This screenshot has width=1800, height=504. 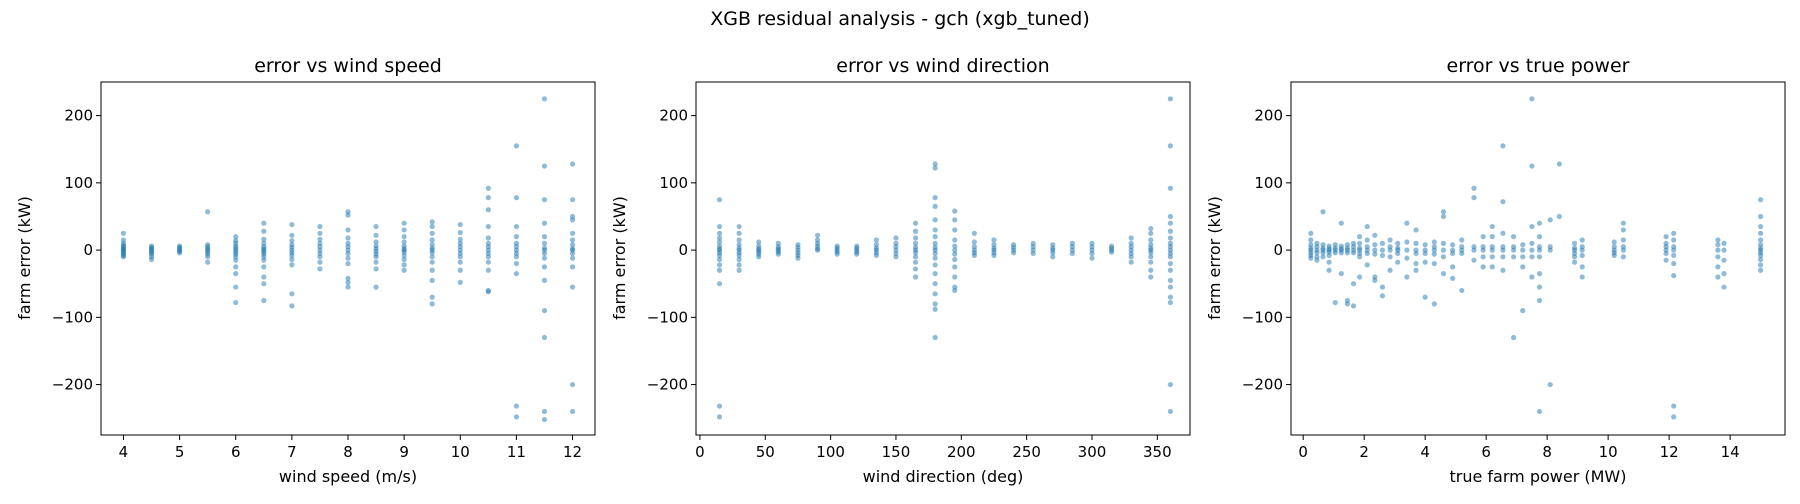 What do you see at coordinates (961, 452) in the screenshot?
I see `x-tick-label: 200` at bounding box center [961, 452].